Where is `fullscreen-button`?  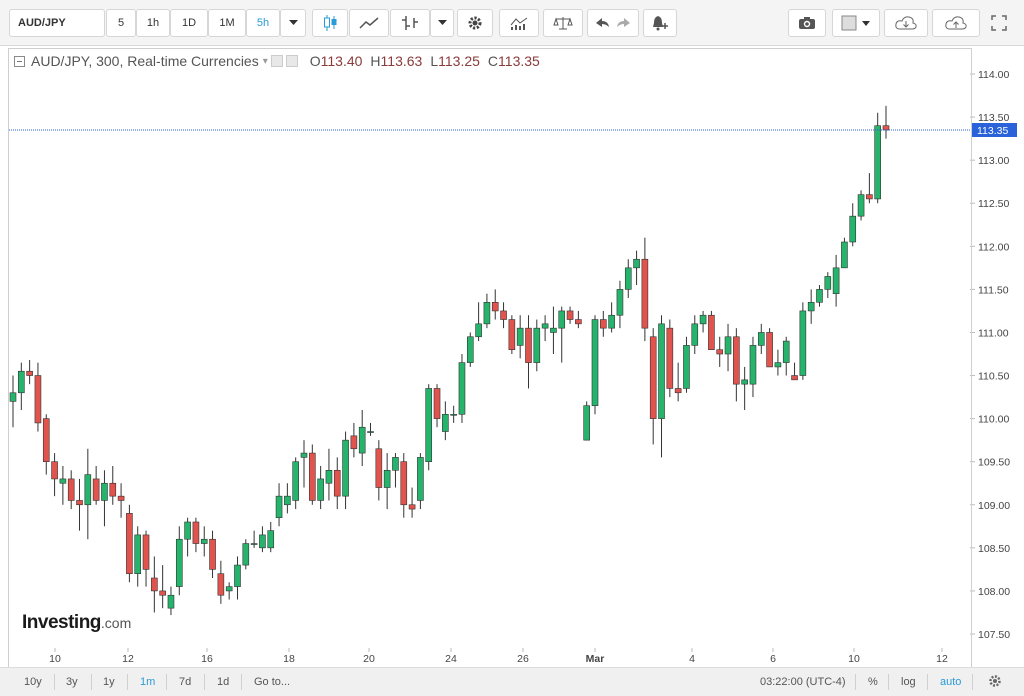
fullscreen-button is located at coordinates (999, 23).